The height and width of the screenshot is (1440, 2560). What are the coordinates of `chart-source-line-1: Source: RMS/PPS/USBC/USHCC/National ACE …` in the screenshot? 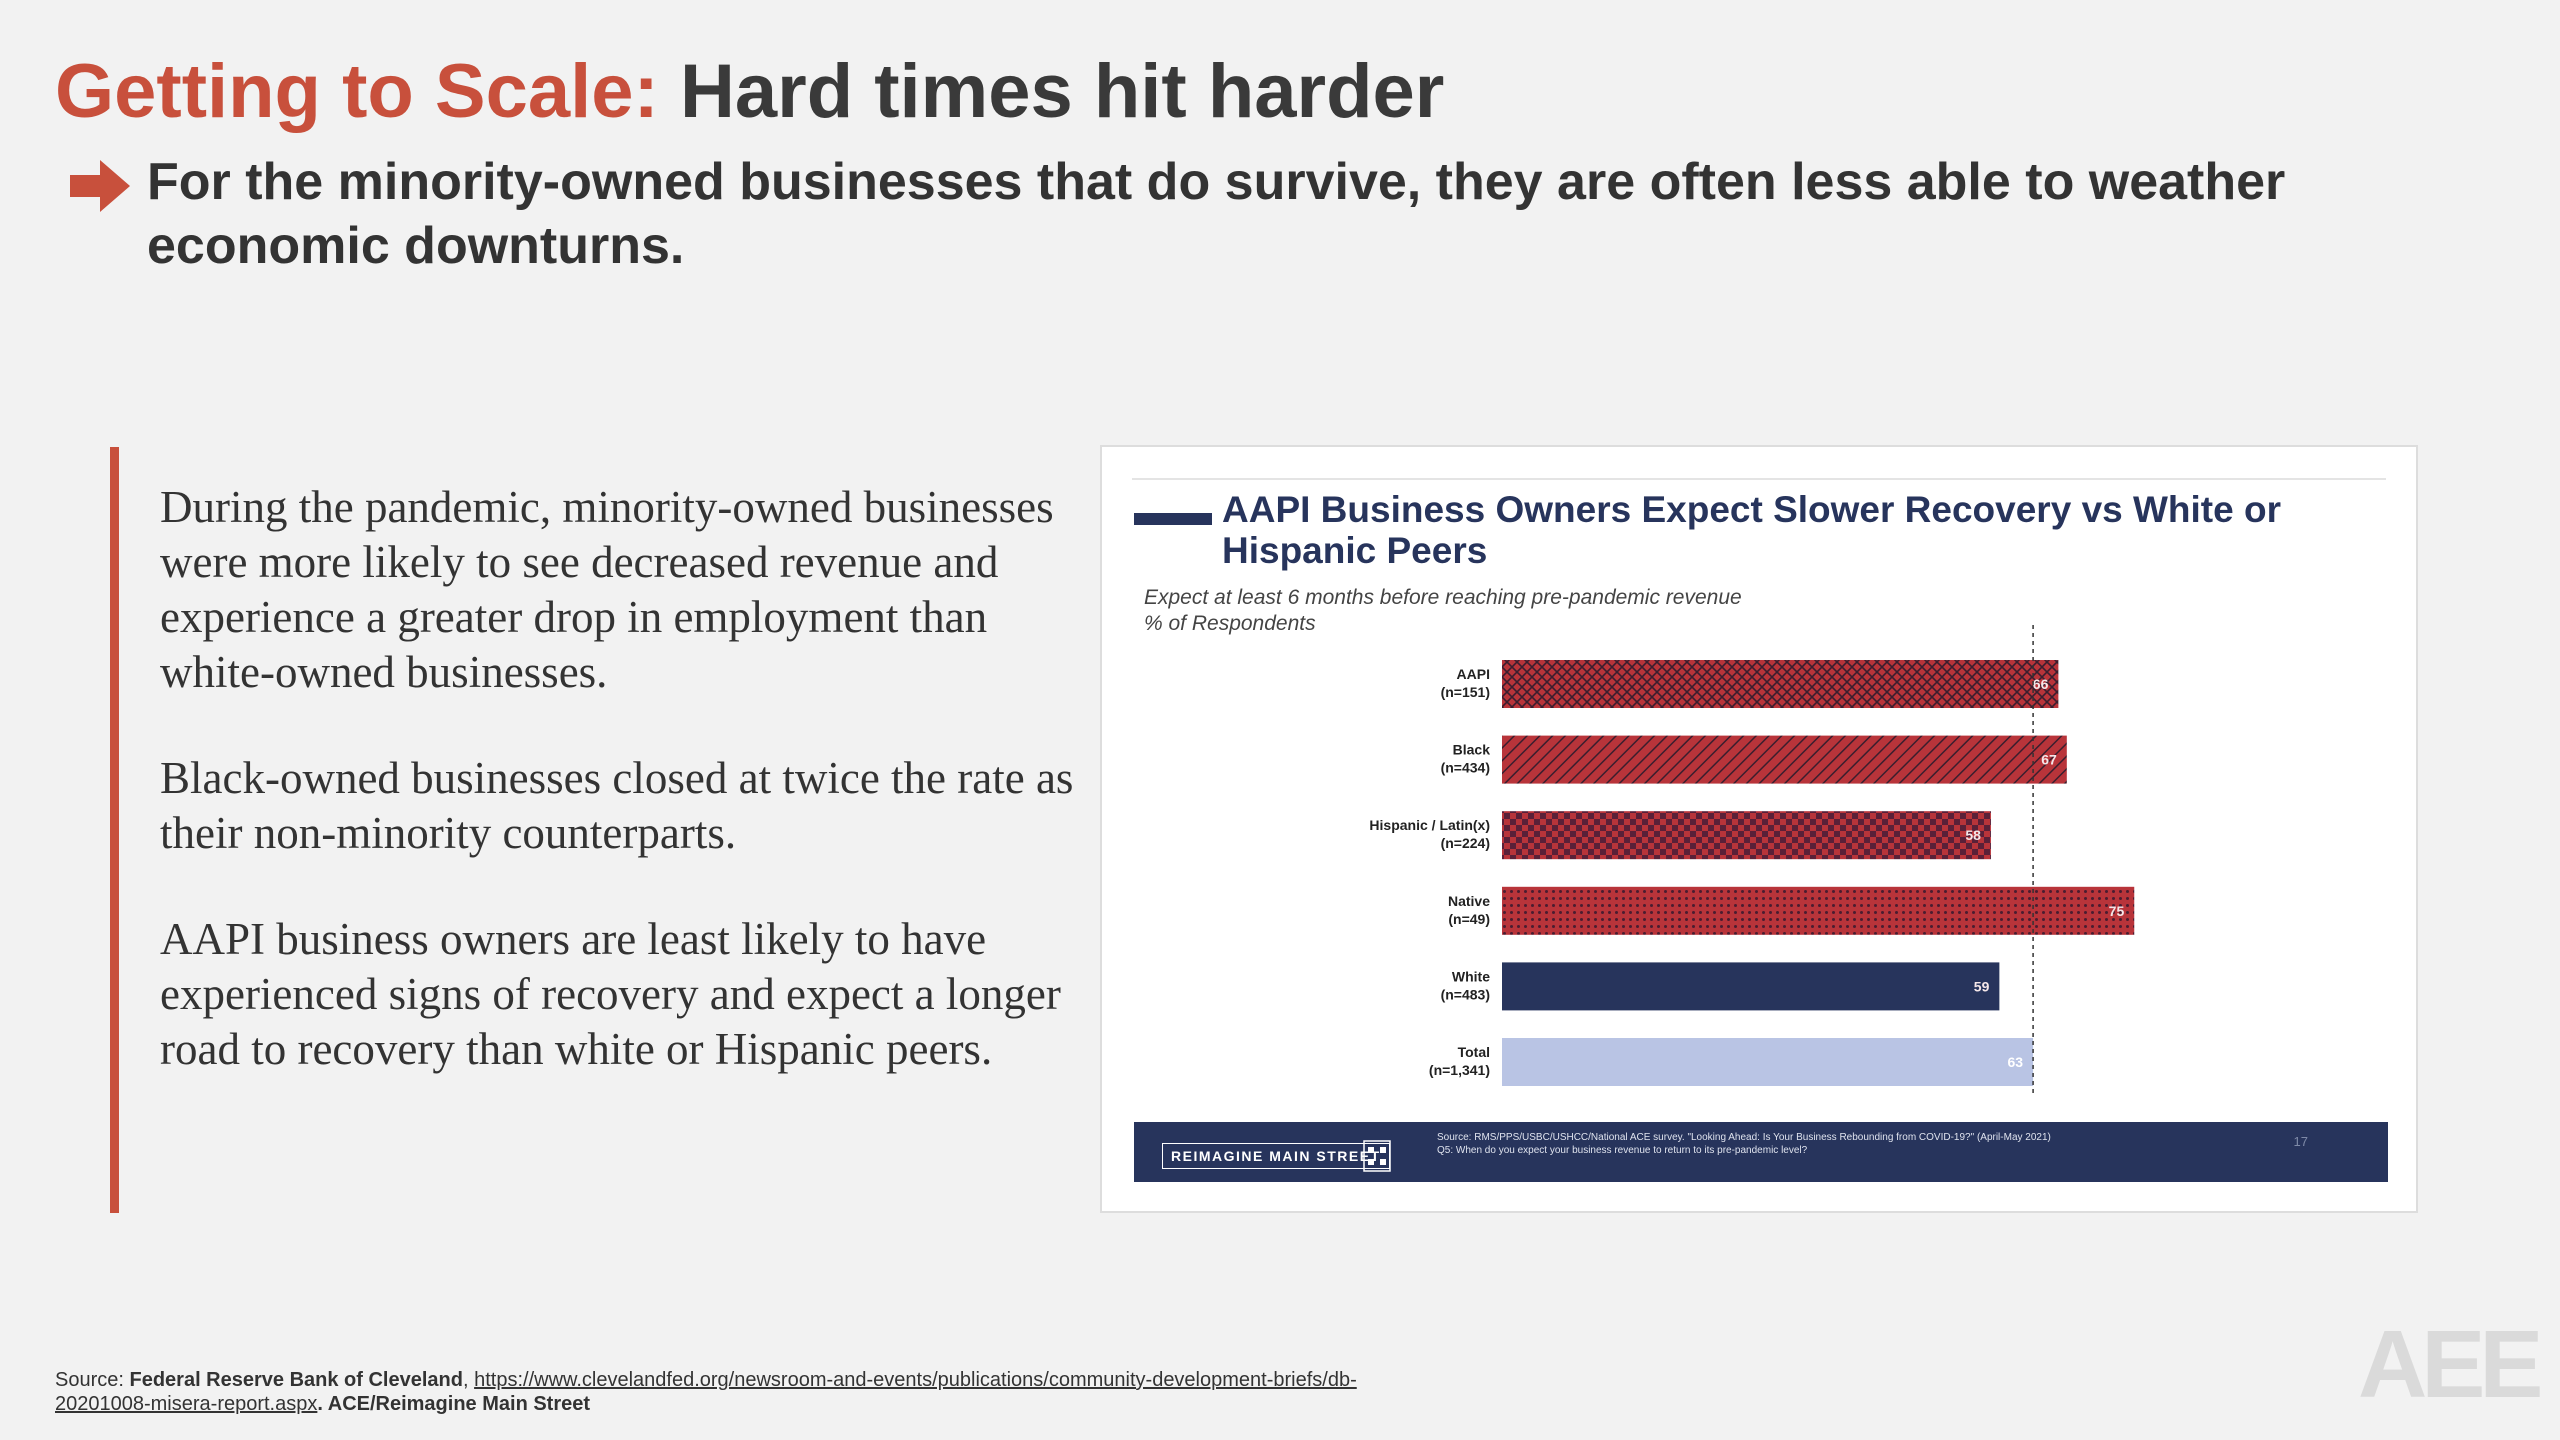 It's located at (1744, 1137).